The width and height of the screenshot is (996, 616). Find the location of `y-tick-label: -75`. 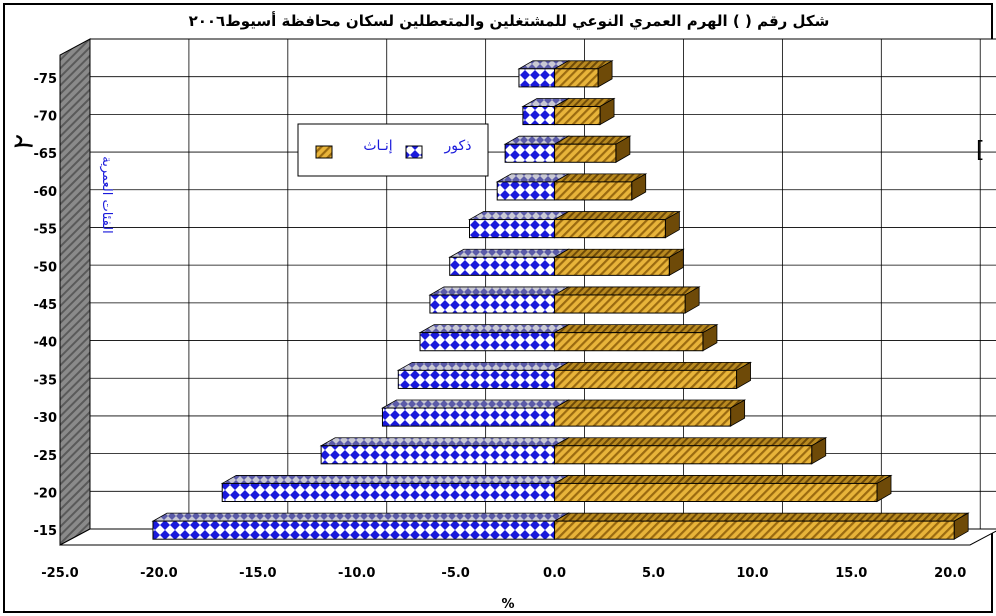

y-tick-label: -75 is located at coordinates (46, 79).